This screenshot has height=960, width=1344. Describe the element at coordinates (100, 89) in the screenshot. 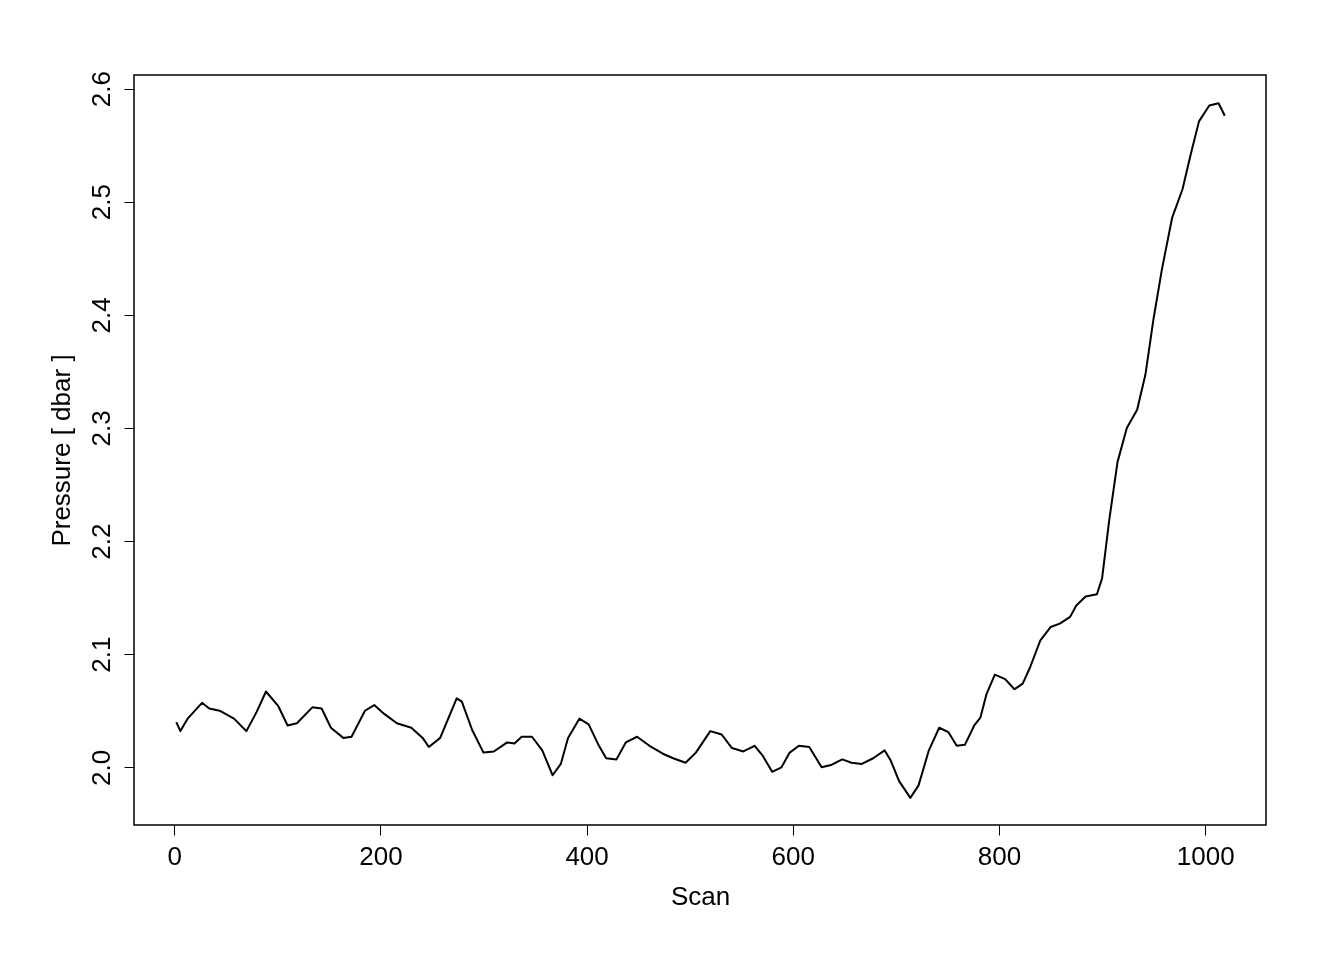

I see `y-tick-label: 2.6` at that location.